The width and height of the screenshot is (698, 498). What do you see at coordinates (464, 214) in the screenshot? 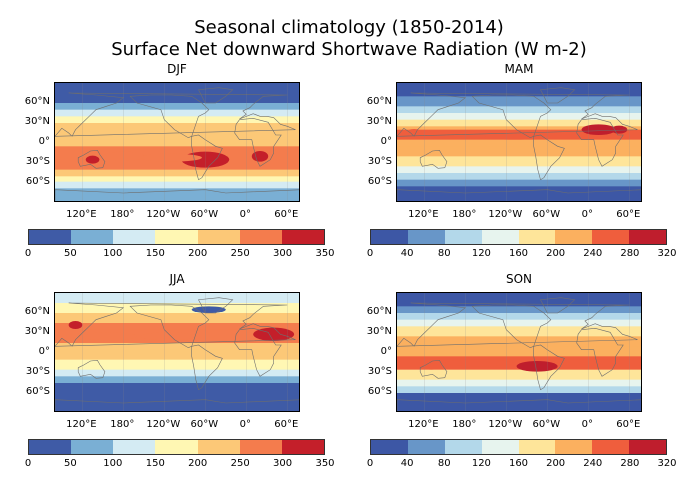
I see `lon-tick-label: 180°` at bounding box center [464, 214].